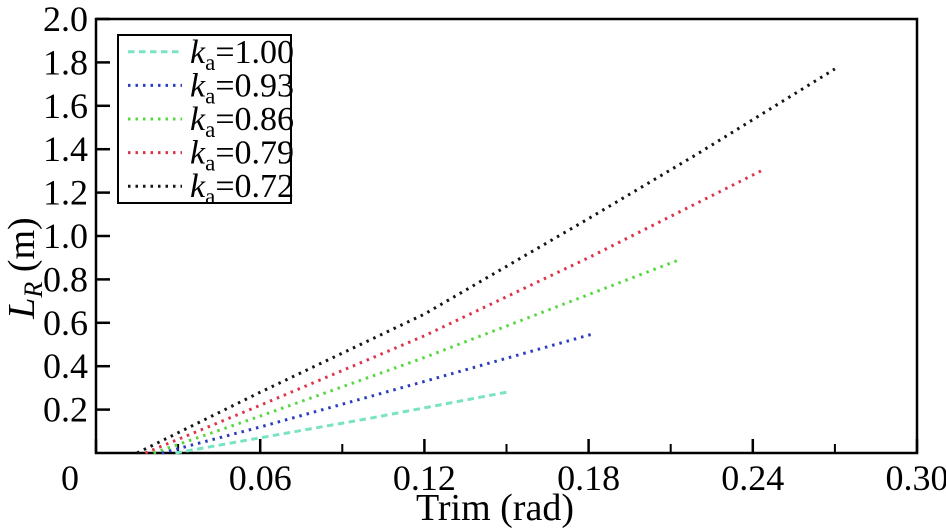  Describe the element at coordinates (242, 87) in the screenshot. I see `legend-label-ka=0.93: ka=0.93` at that location.